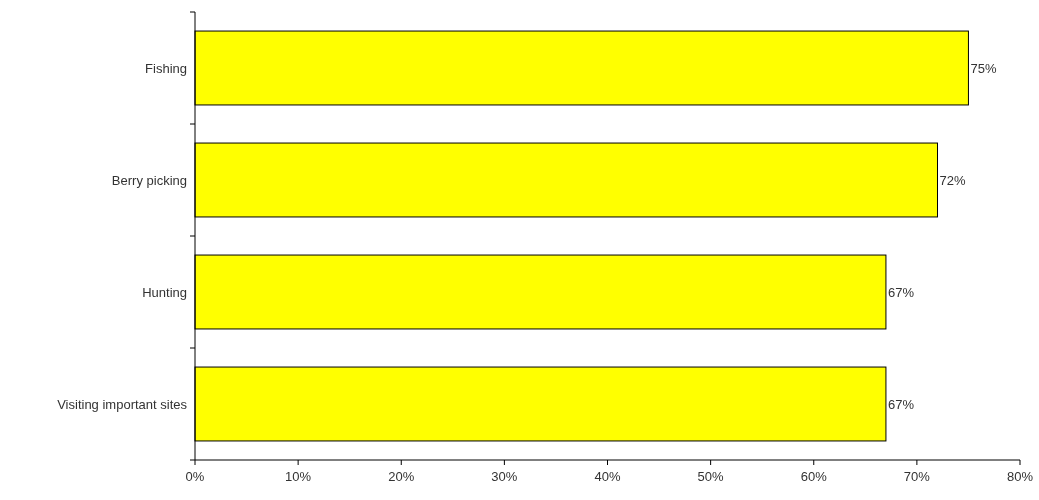  I want to click on x-tick-label: 10%, so click(298, 476).